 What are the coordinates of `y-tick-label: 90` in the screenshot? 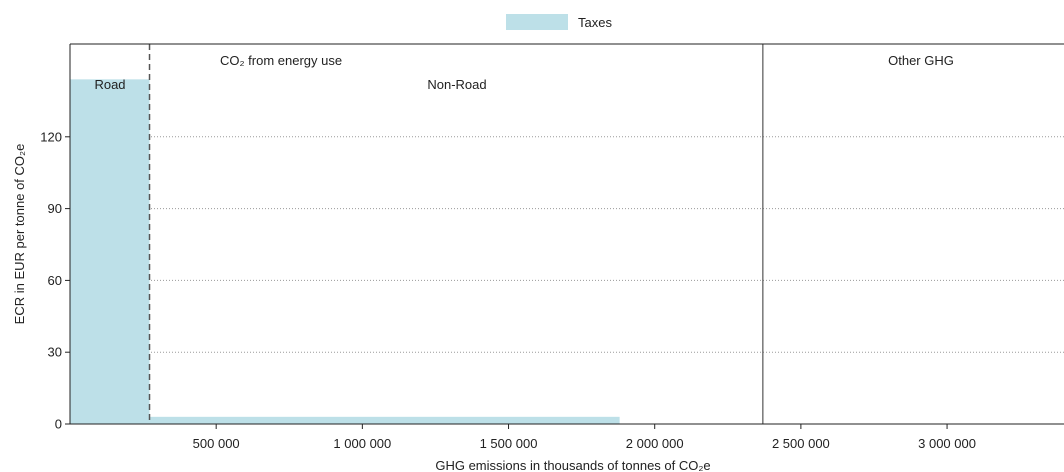 It's located at (55, 208).